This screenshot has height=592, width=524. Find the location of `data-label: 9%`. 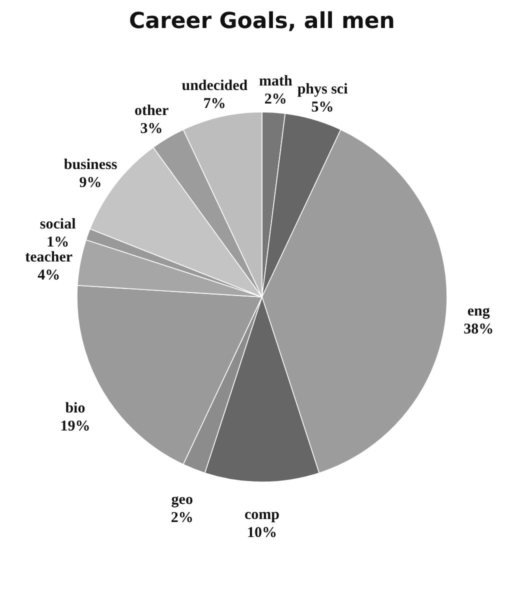

data-label: 9% is located at coordinates (90, 183).